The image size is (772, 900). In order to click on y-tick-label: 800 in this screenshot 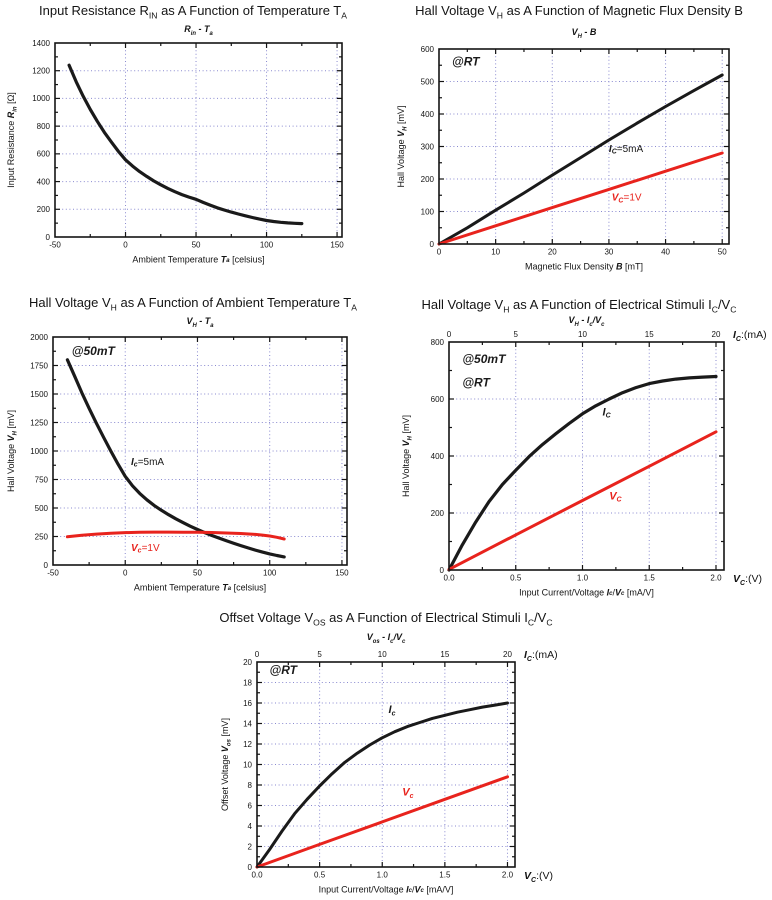, I will do `click(44, 126)`.